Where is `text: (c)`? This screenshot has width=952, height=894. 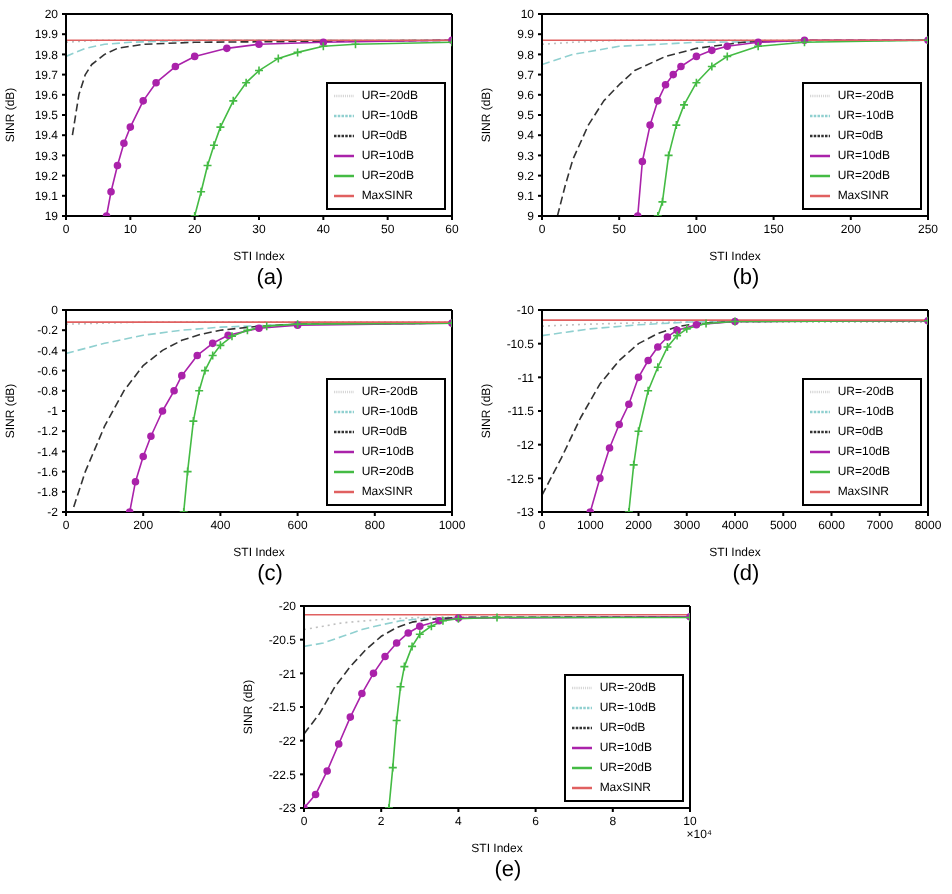 text: (c) is located at coordinates (270, 574).